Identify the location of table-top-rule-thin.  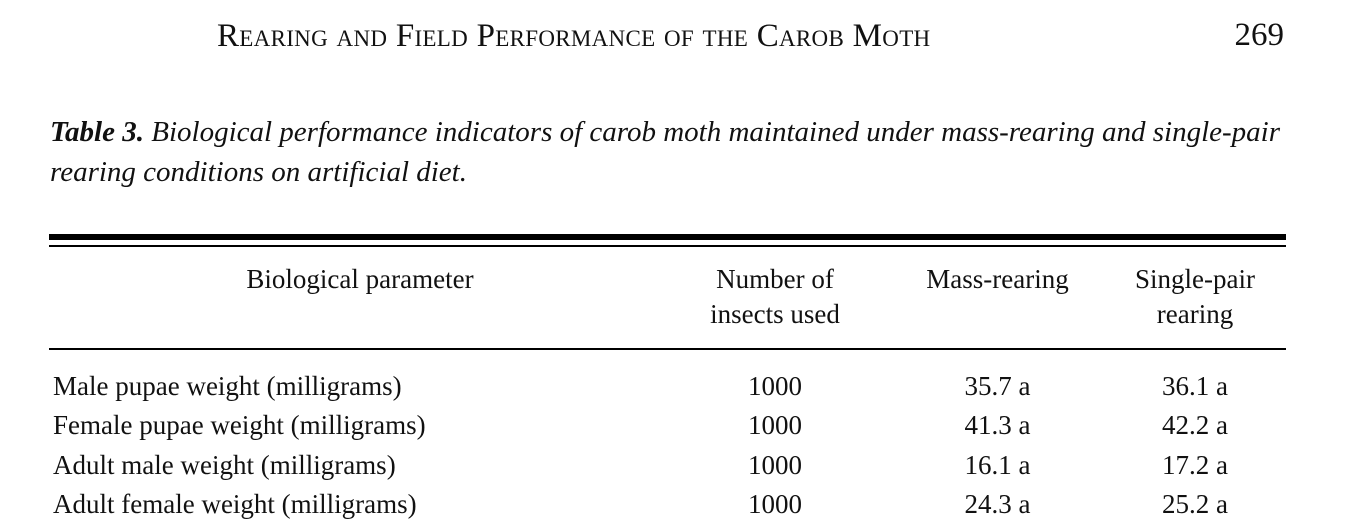
(667, 246).